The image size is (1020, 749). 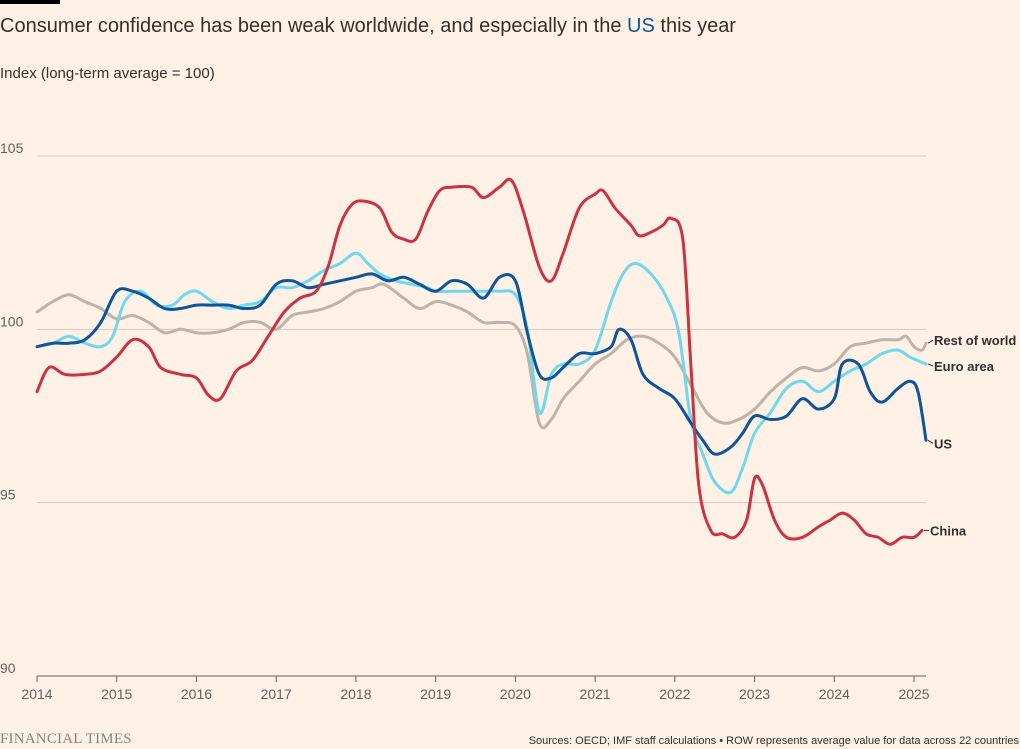 What do you see at coordinates (107, 73) in the screenshot?
I see `y-axis-label: Index (long-term average = 100)` at bounding box center [107, 73].